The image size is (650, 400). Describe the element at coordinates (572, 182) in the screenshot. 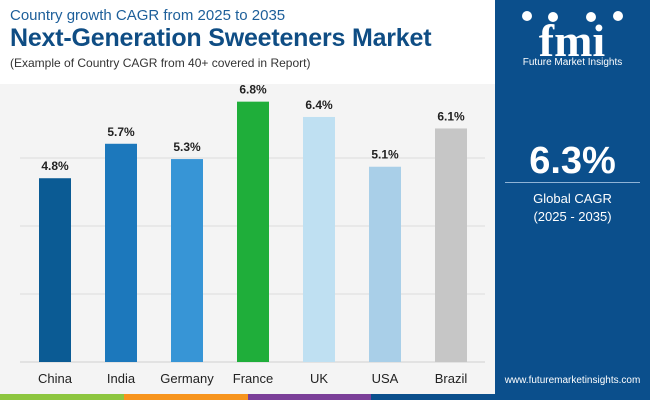

I see `stat-divider` at that location.